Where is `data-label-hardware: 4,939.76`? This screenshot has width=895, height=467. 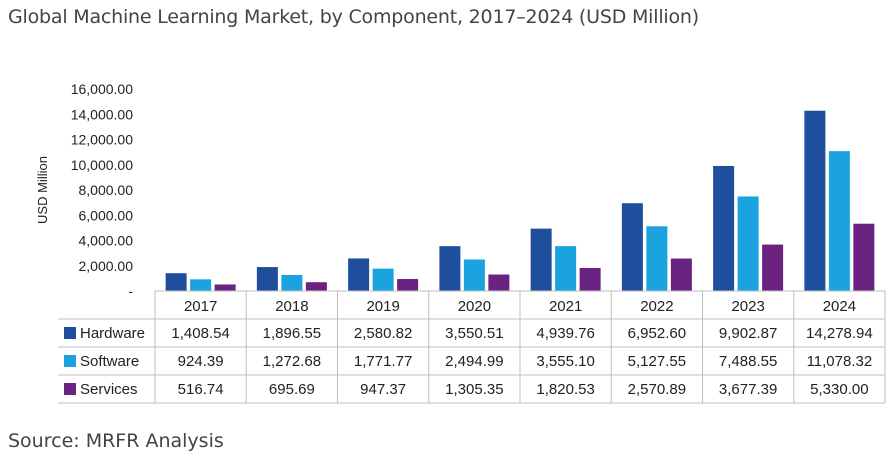 data-label-hardware: 4,939.76 is located at coordinates (565, 333).